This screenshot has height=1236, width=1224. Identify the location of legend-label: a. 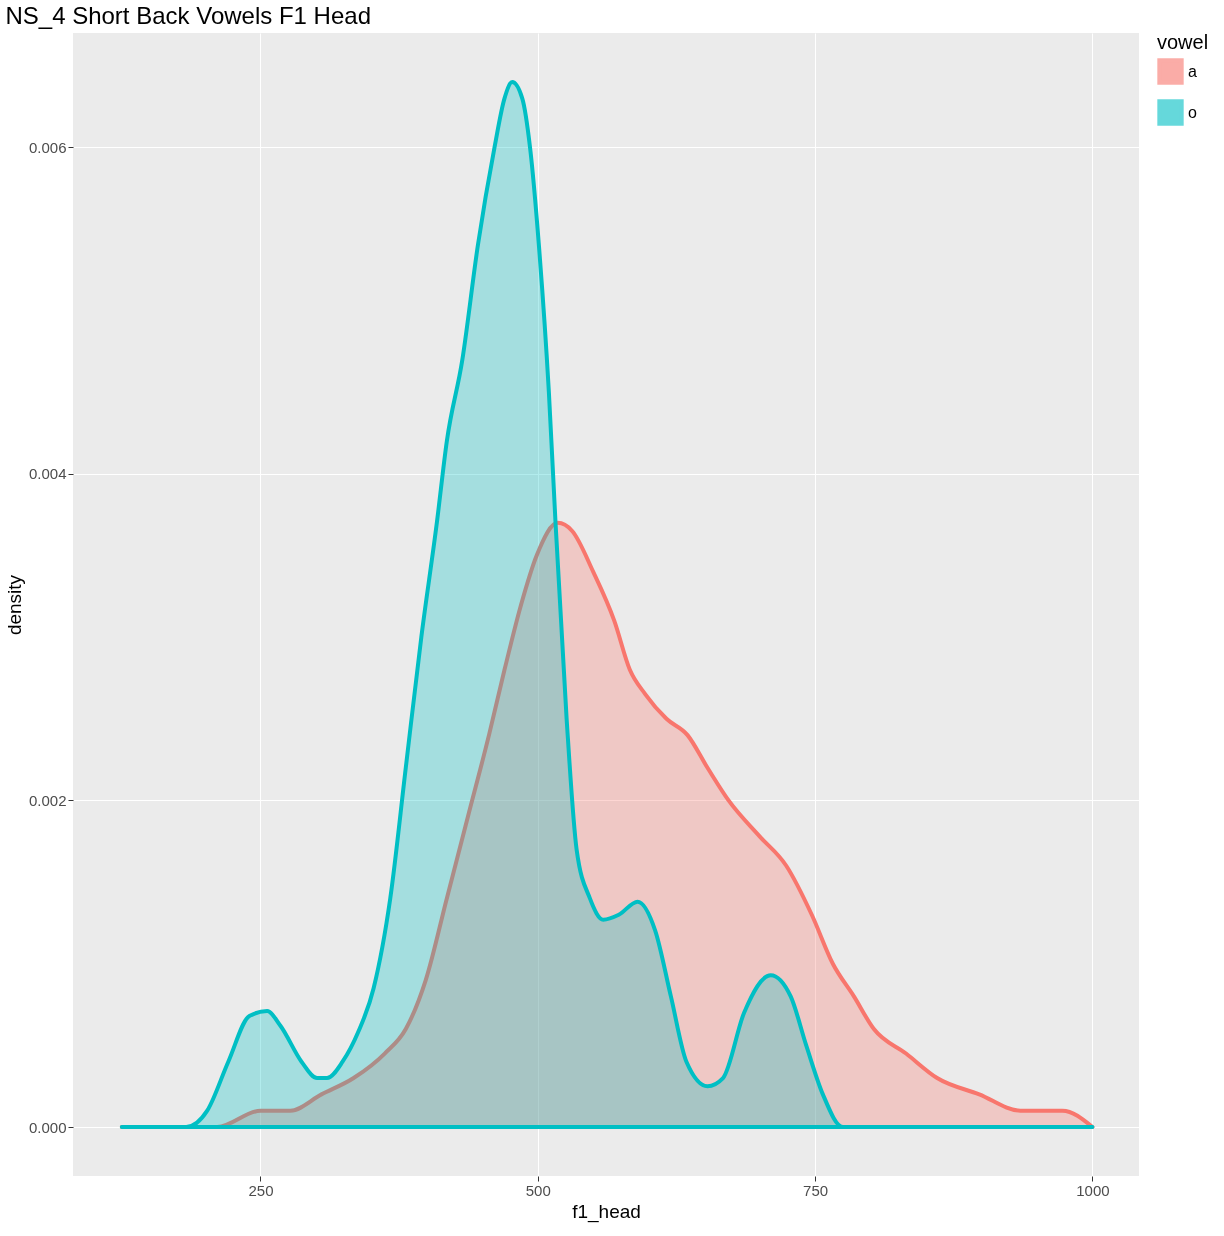
(1192, 71).